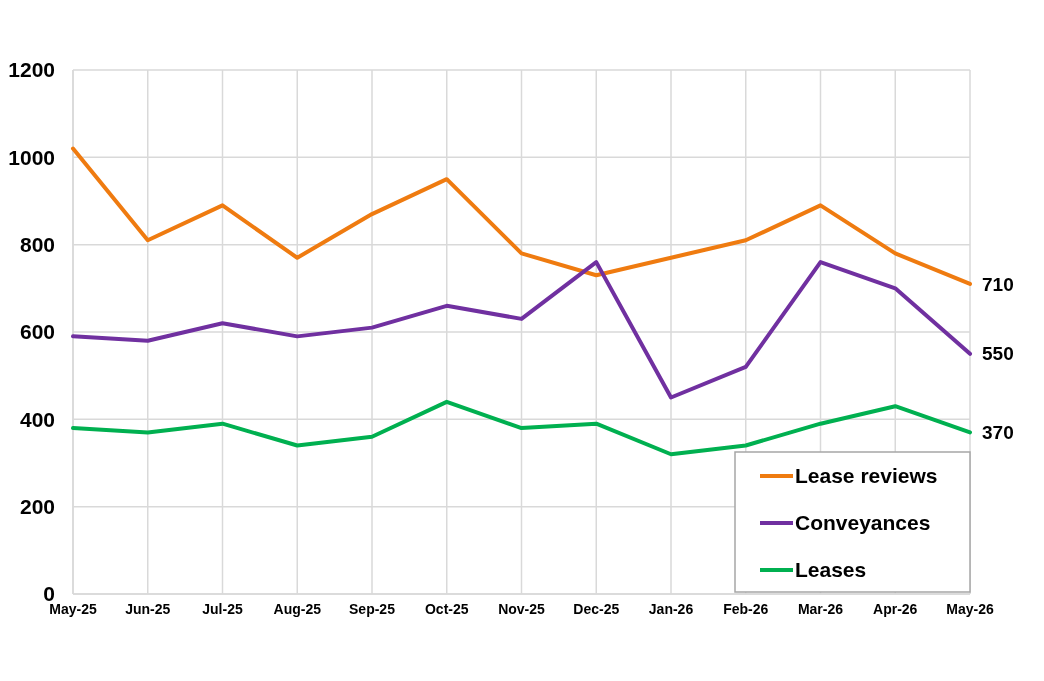 The width and height of the screenshot is (1044, 681). I want to click on x-tick-label: Feb-26, so click(746, 609).